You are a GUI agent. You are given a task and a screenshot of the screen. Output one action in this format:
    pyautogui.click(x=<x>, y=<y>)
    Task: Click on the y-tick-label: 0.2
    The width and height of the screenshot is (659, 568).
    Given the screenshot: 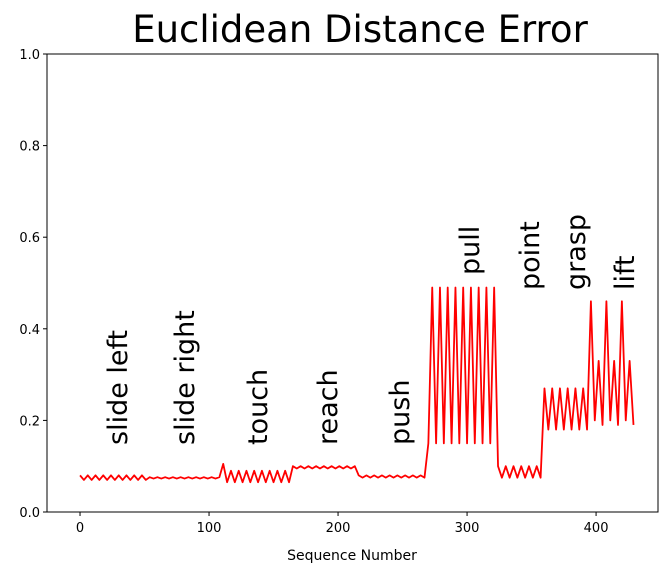 What is the action you would take?
    pyautogui.click(x=29, y=421)
    